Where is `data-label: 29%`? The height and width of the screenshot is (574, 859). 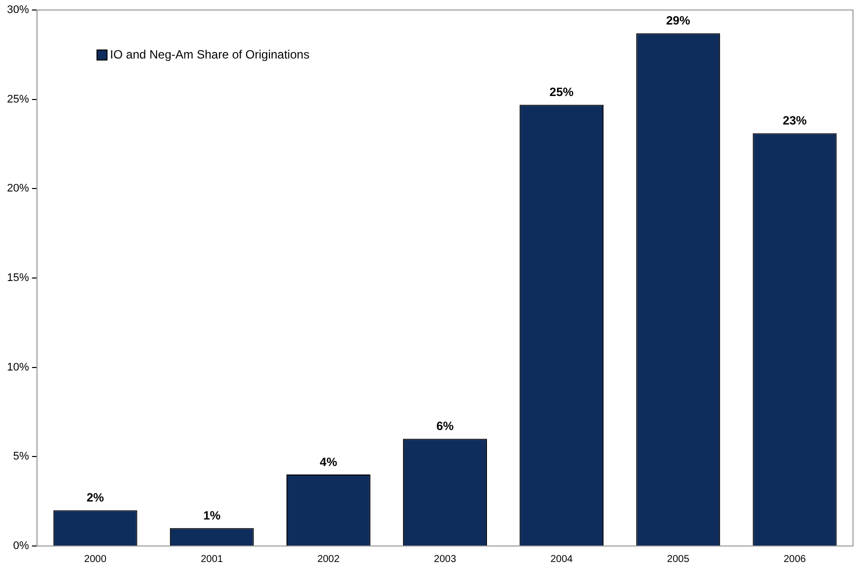
data-label: 29% is located at coordinates (678, 21).